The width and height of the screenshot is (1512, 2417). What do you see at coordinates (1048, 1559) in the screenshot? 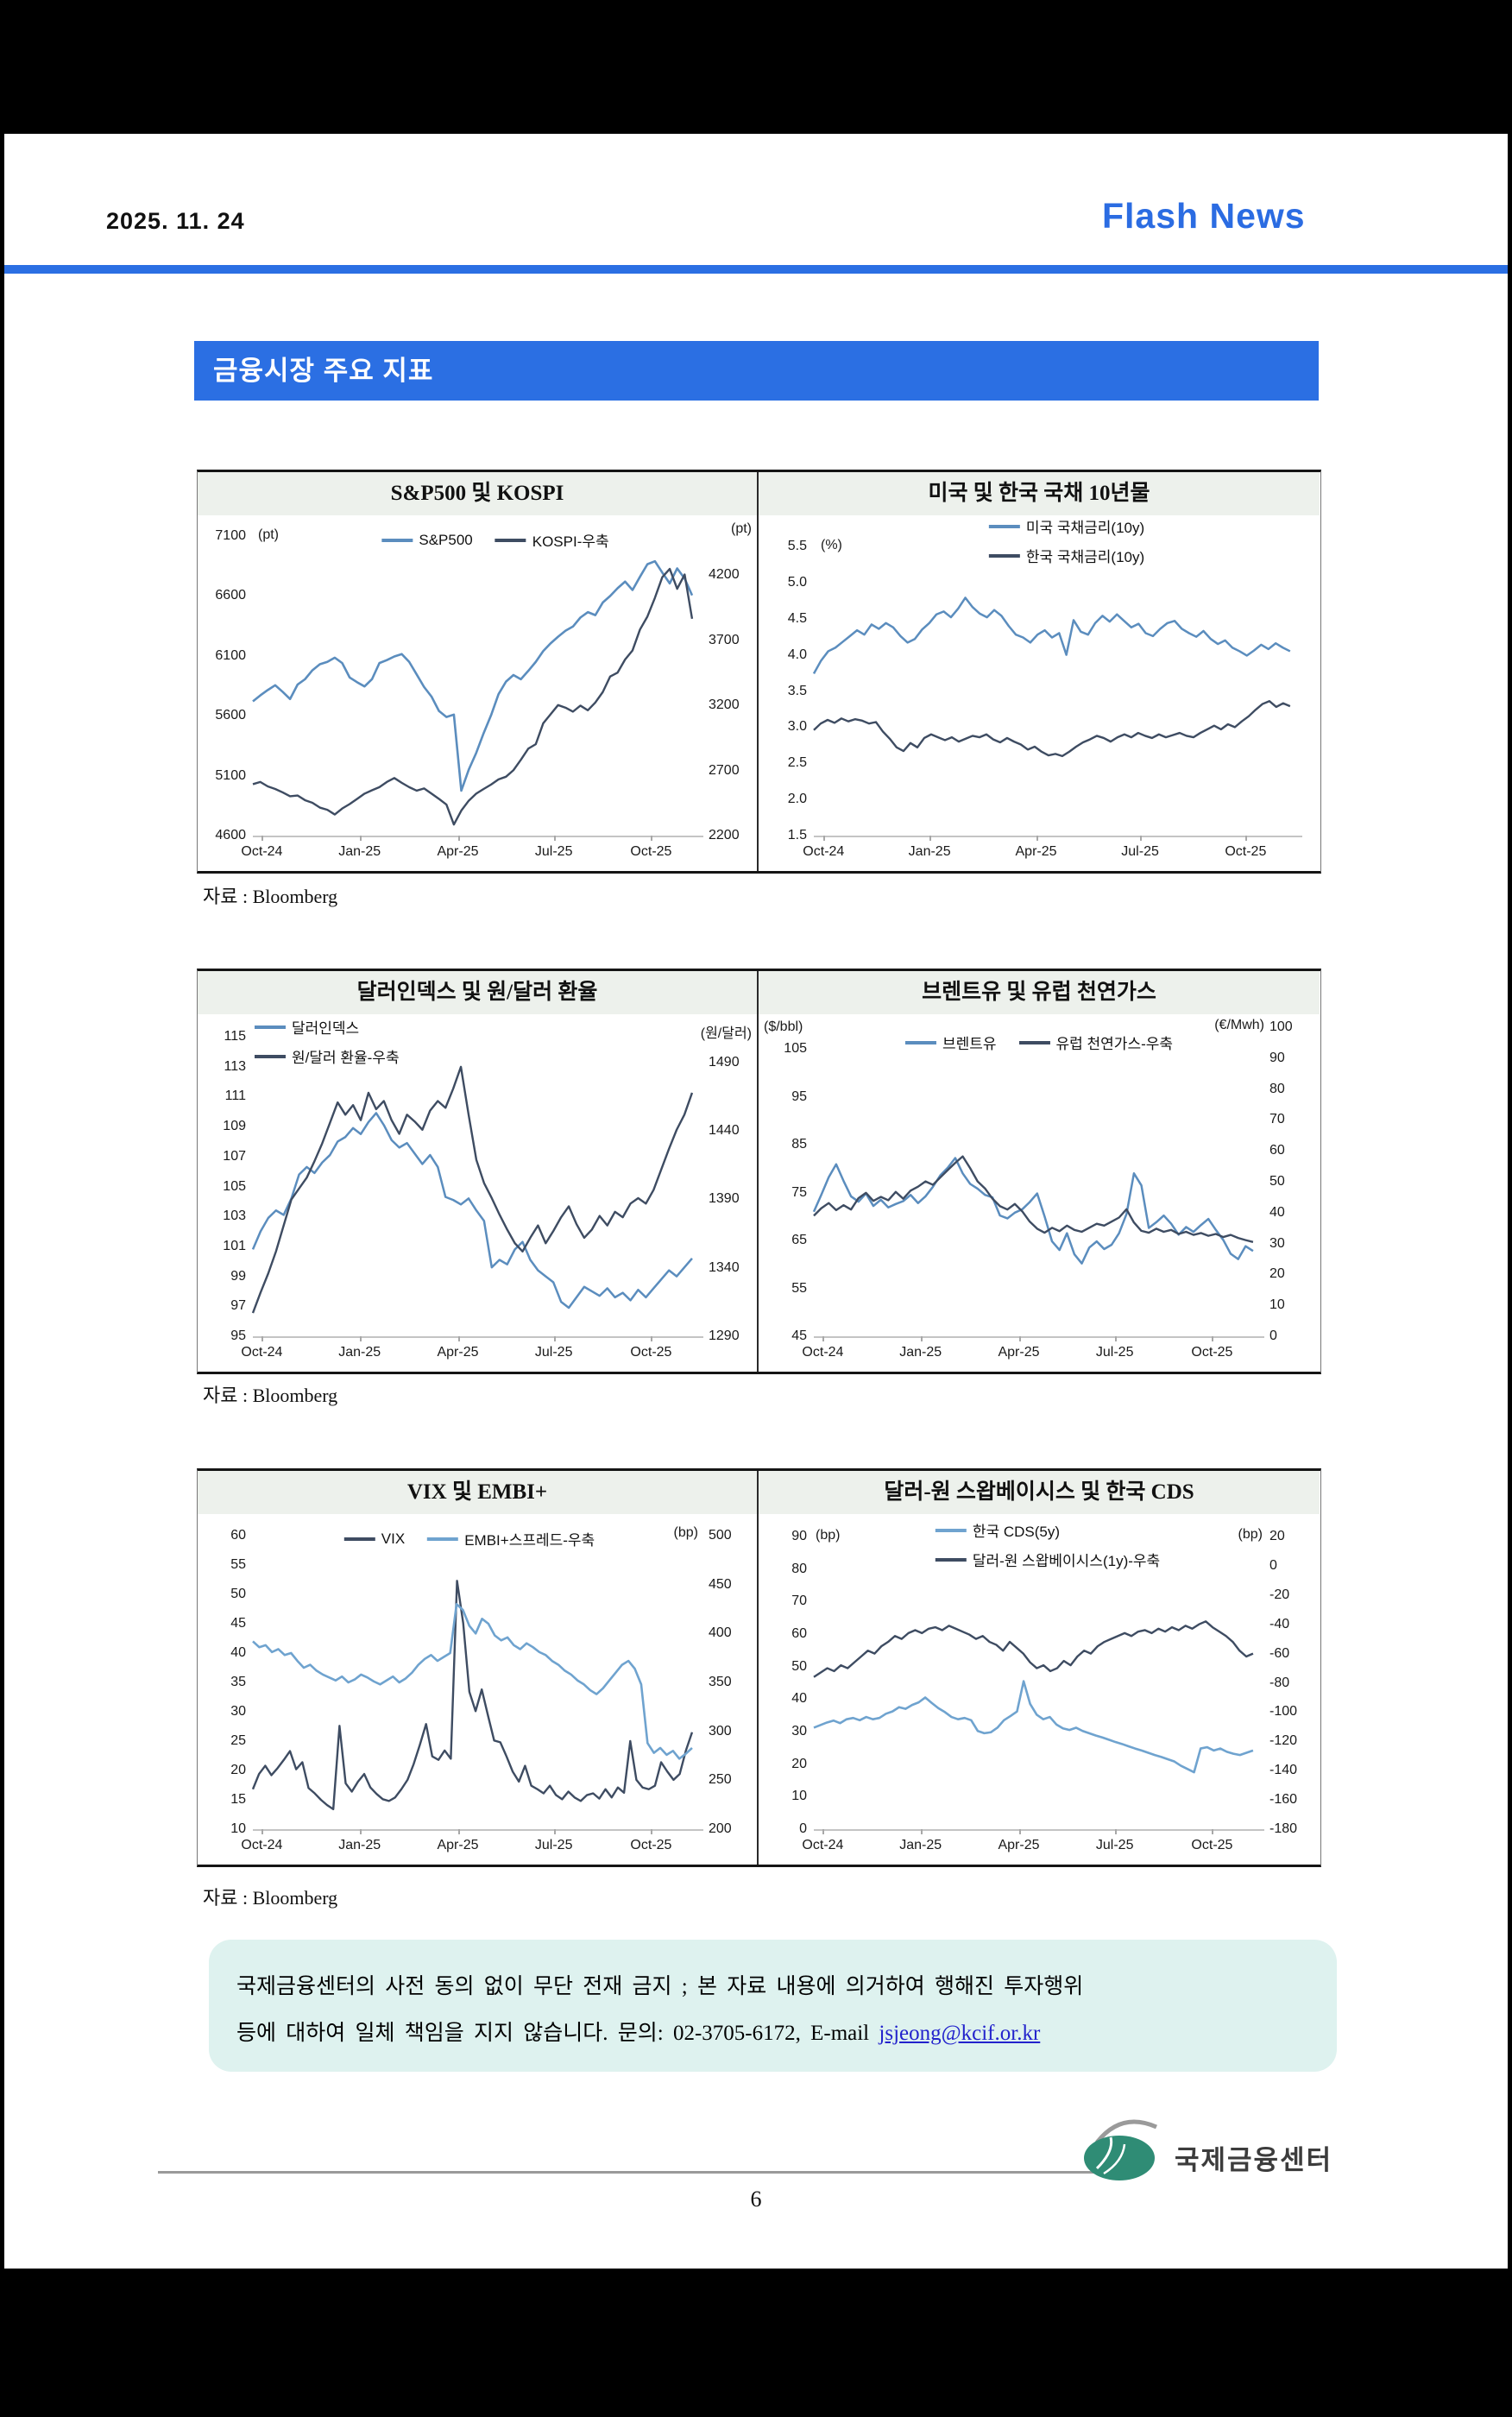
I see `legend-row: 달러-원 스왑베이시스(1y)-우축` at bounding box center [1048, 1559].